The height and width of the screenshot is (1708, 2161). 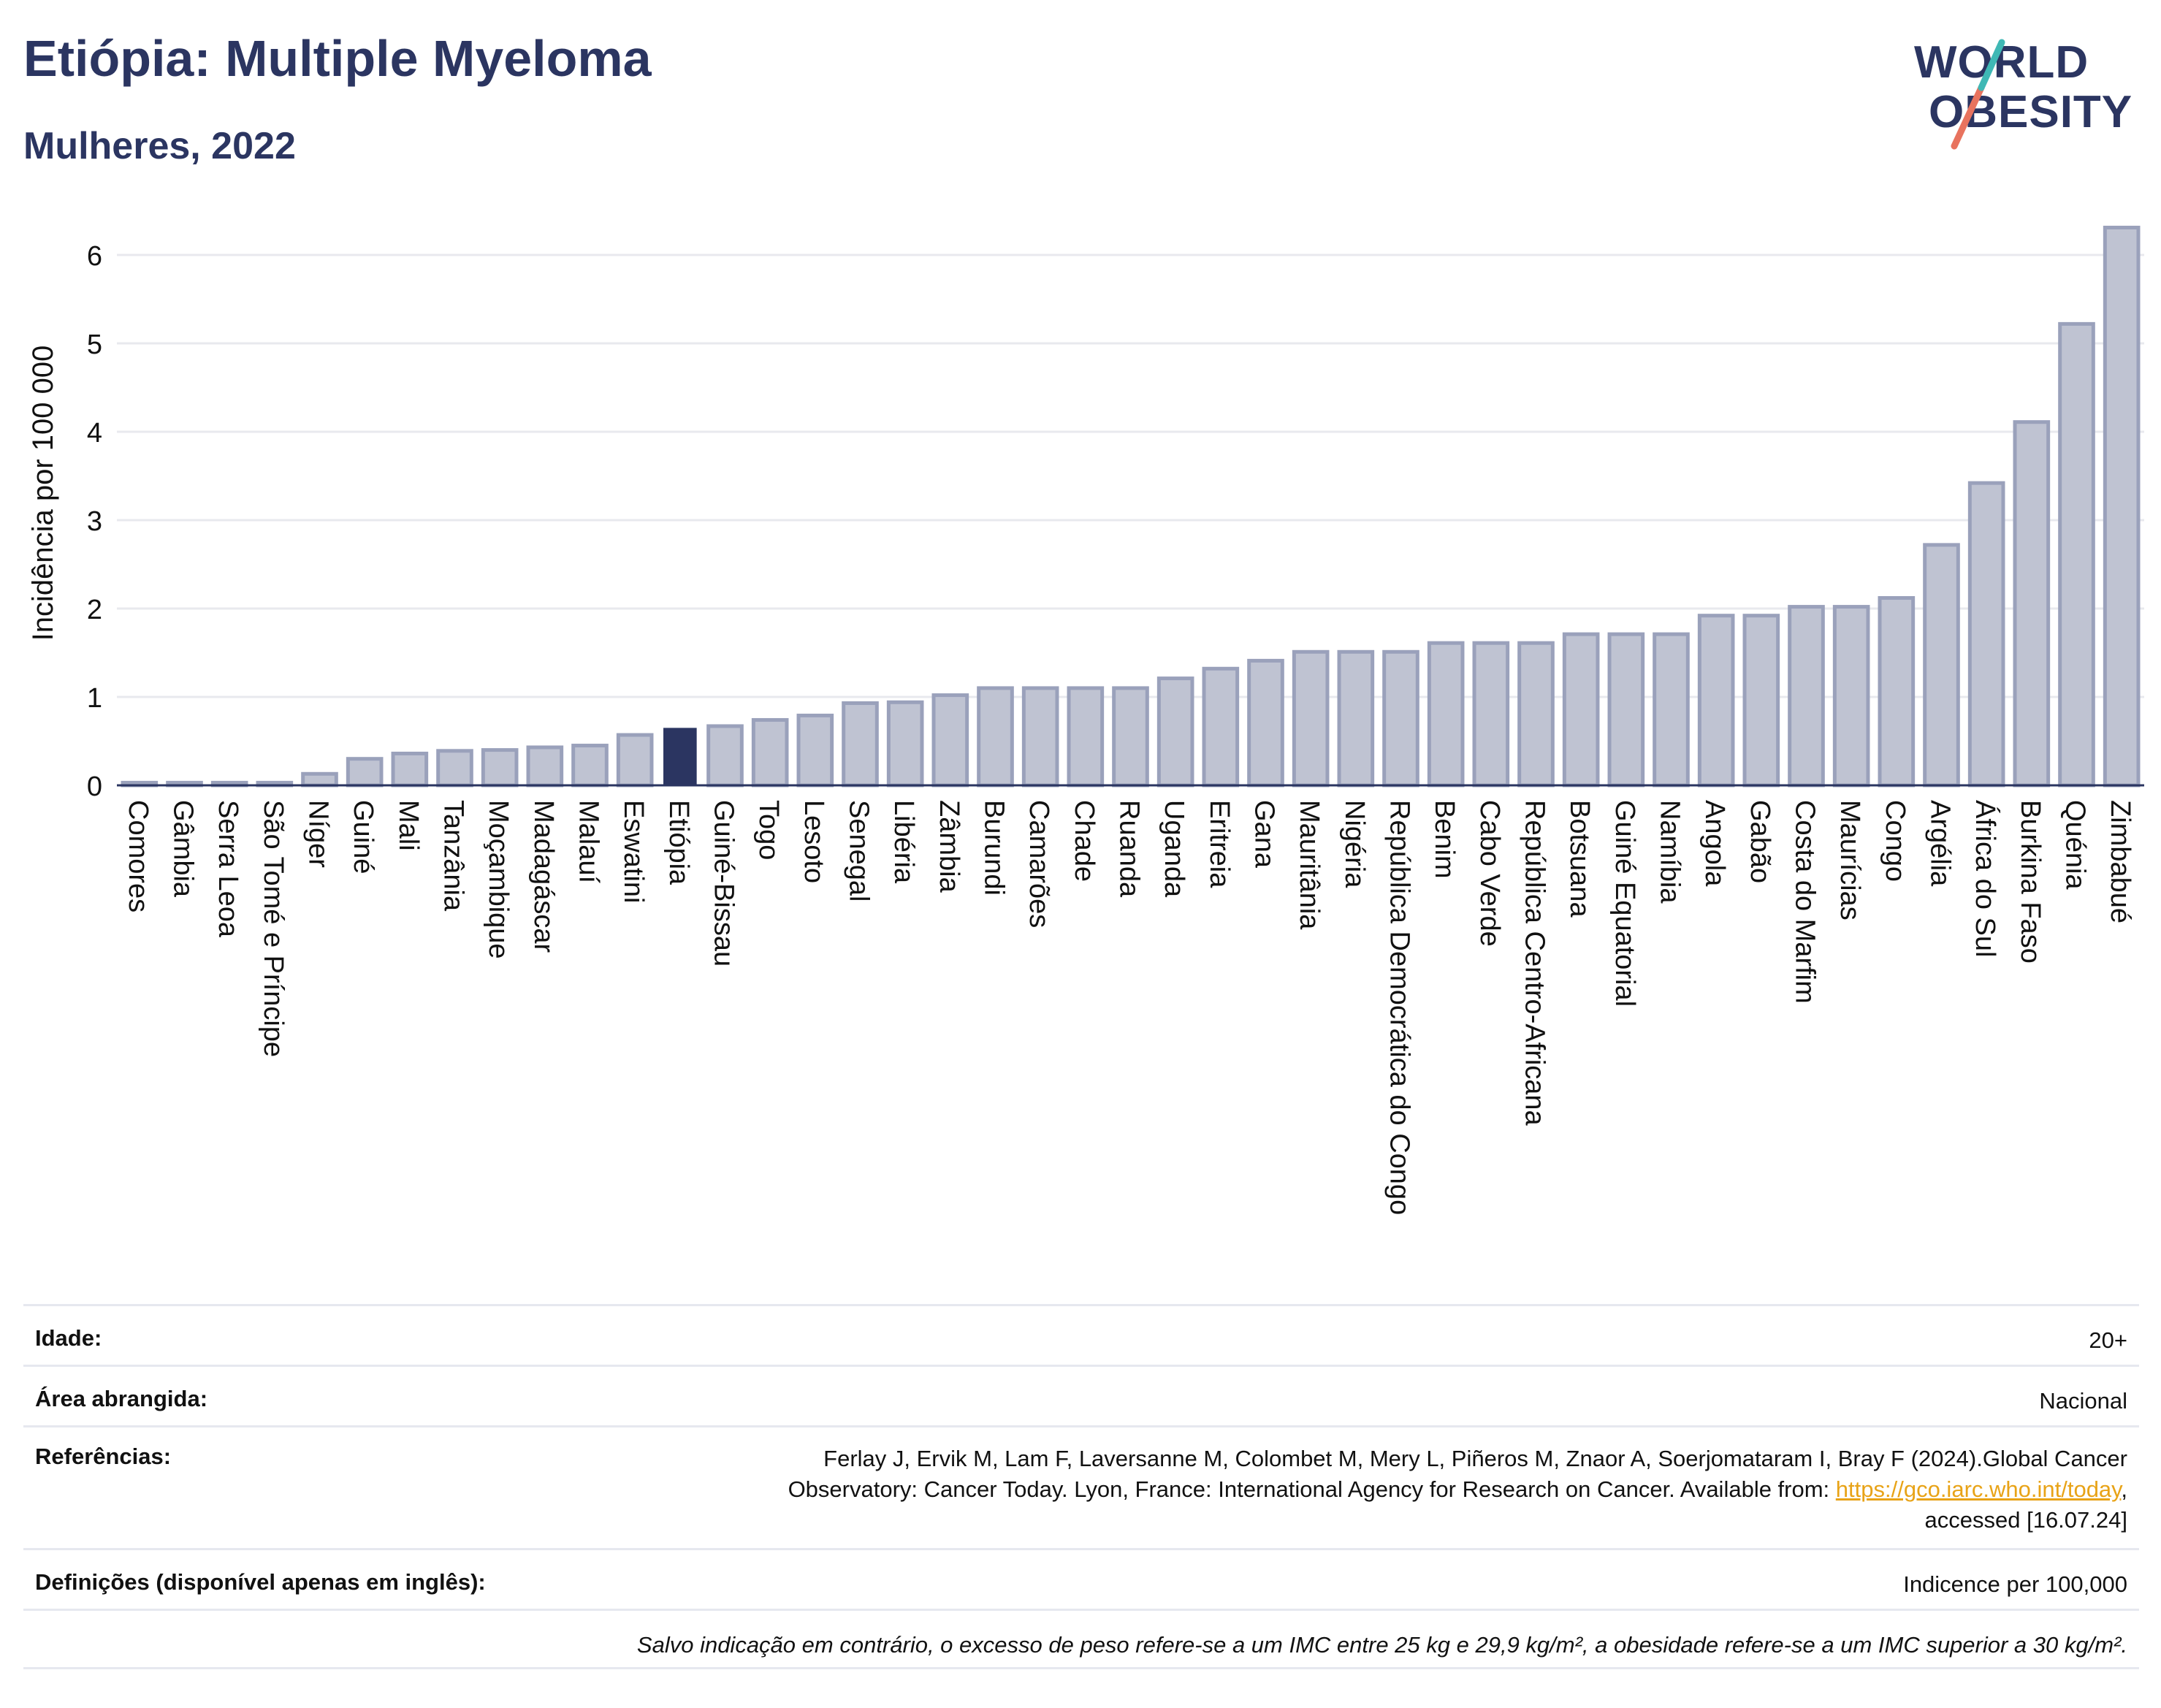 What do you see at coordinates (1081, 1335) in the screenshot?
I see `meta-row-age: Idade: 20+` at bounding box center [1081, 1335].